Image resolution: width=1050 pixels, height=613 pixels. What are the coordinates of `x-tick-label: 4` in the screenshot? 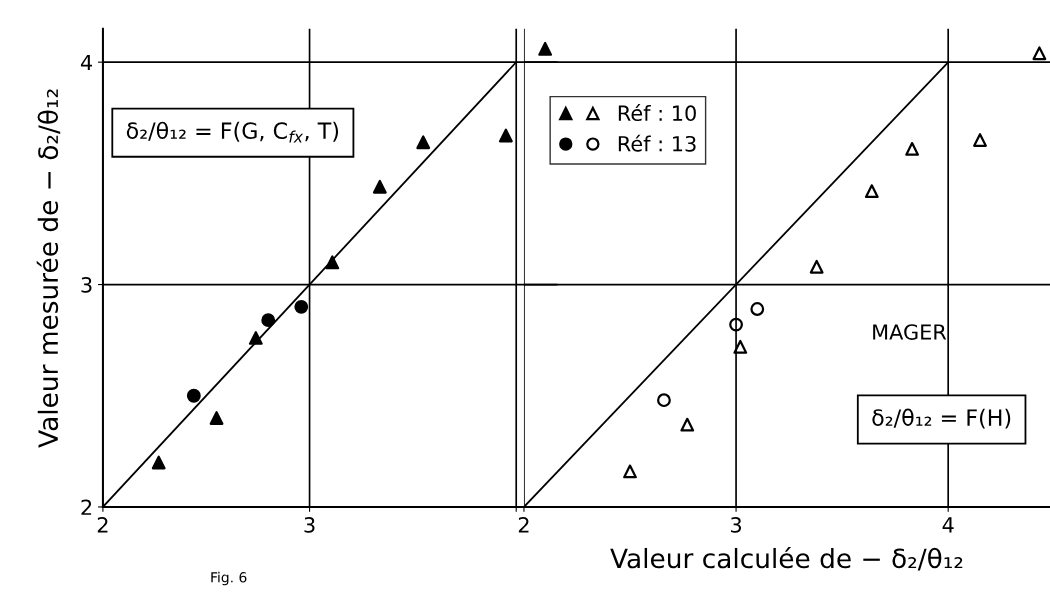 It's located at (948, 525).